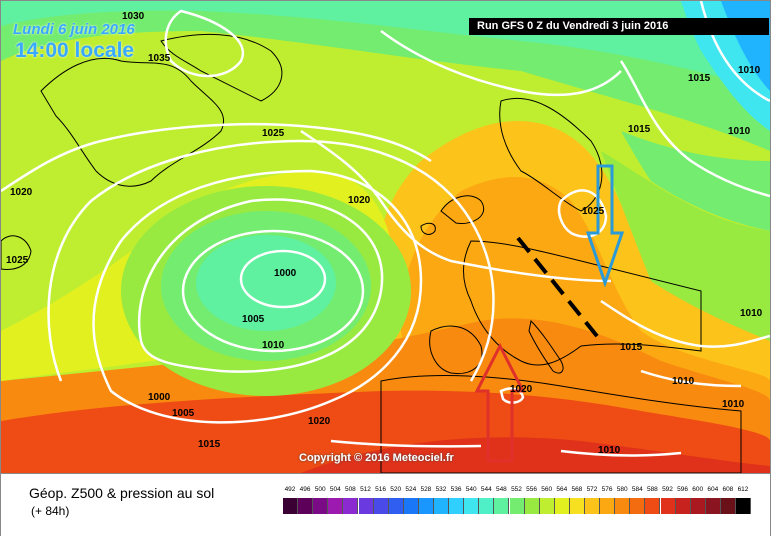 The width and height of the screenshot is (771, 536). I want to click on scale-tick-label: 584, so click(637, 489).